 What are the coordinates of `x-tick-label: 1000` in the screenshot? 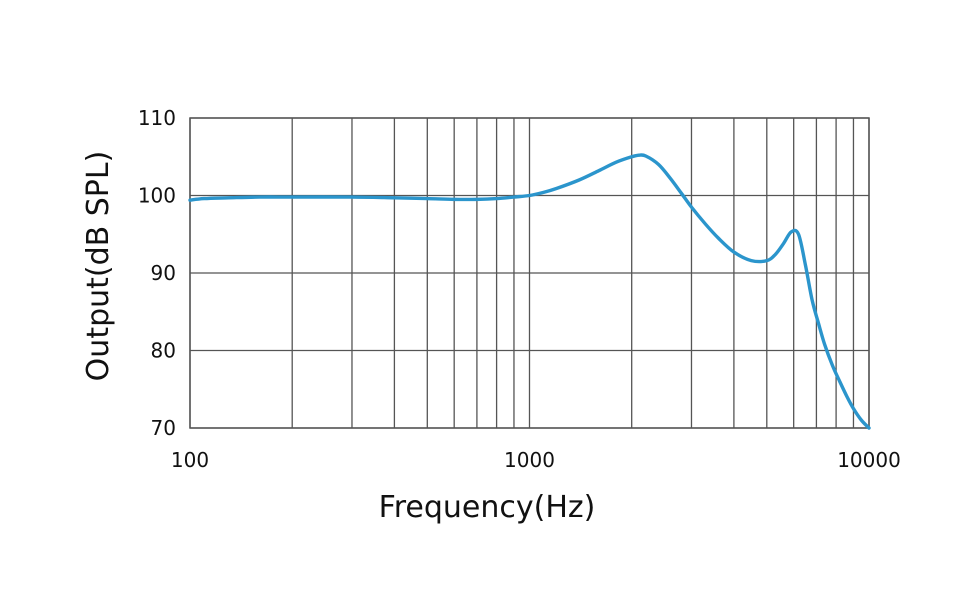 It's located at (529, 460).